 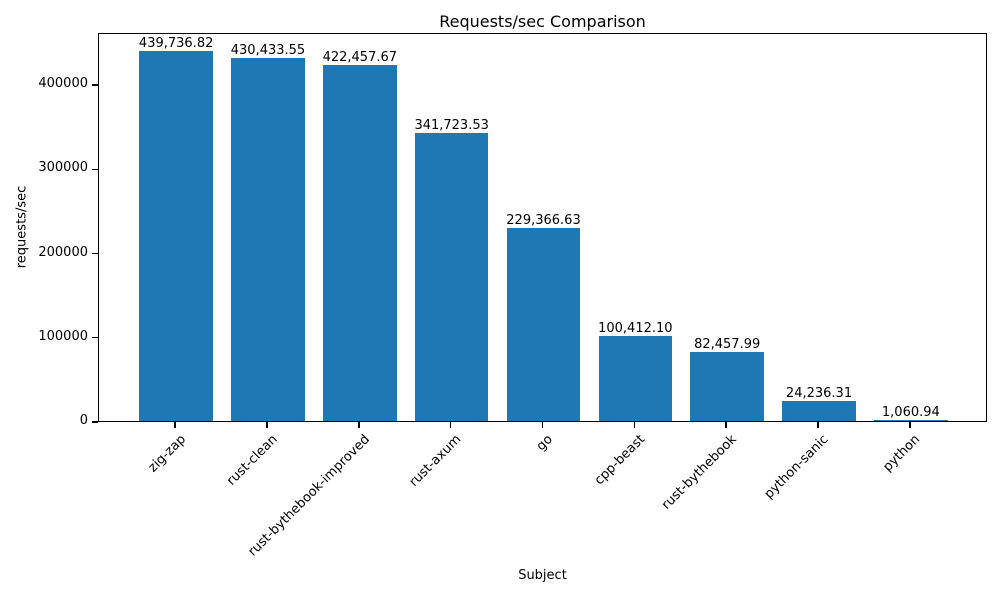 I want to click on y-tick-label: 100000, so click(x=63, y=336).